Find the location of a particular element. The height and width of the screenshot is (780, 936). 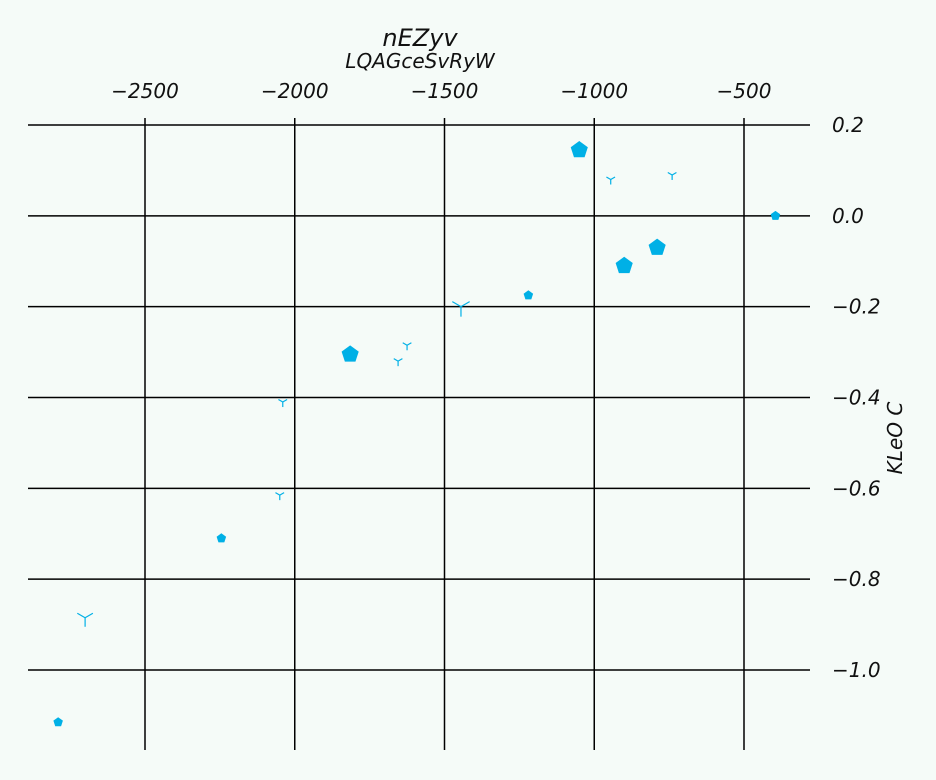

x-tick-label: −2000 is located at coordinates (295, 91).